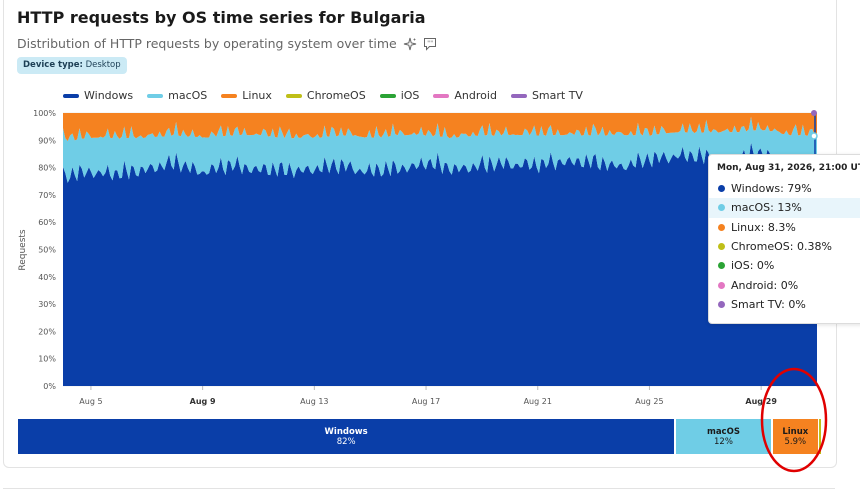 The image size is (860, 493). I want to click on sparkle-icon, so click(410, 44).